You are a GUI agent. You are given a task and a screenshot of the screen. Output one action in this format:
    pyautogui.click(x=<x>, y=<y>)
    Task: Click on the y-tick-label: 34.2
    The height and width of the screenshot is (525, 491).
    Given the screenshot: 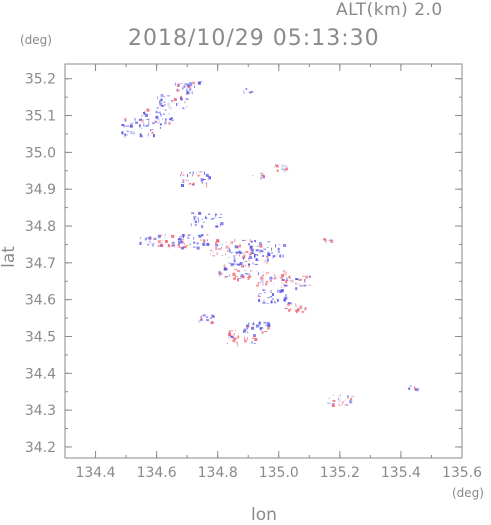 What is the action you would take?
    pyautogui.click(x=40, y=448)
    